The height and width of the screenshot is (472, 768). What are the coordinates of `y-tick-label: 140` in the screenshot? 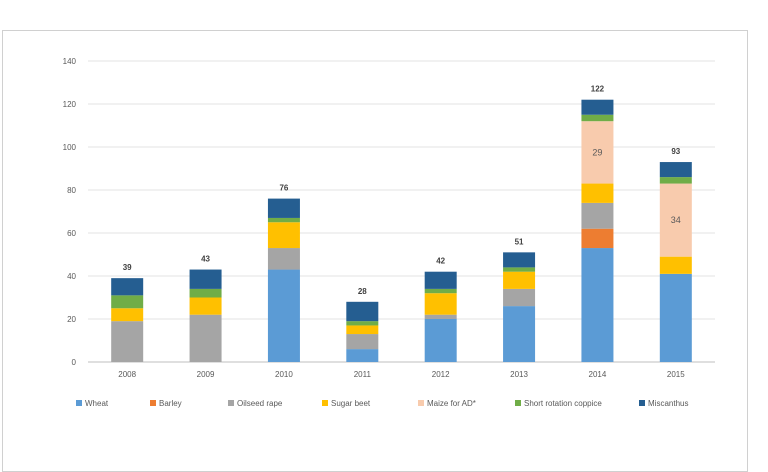 It's located at (70, 61).